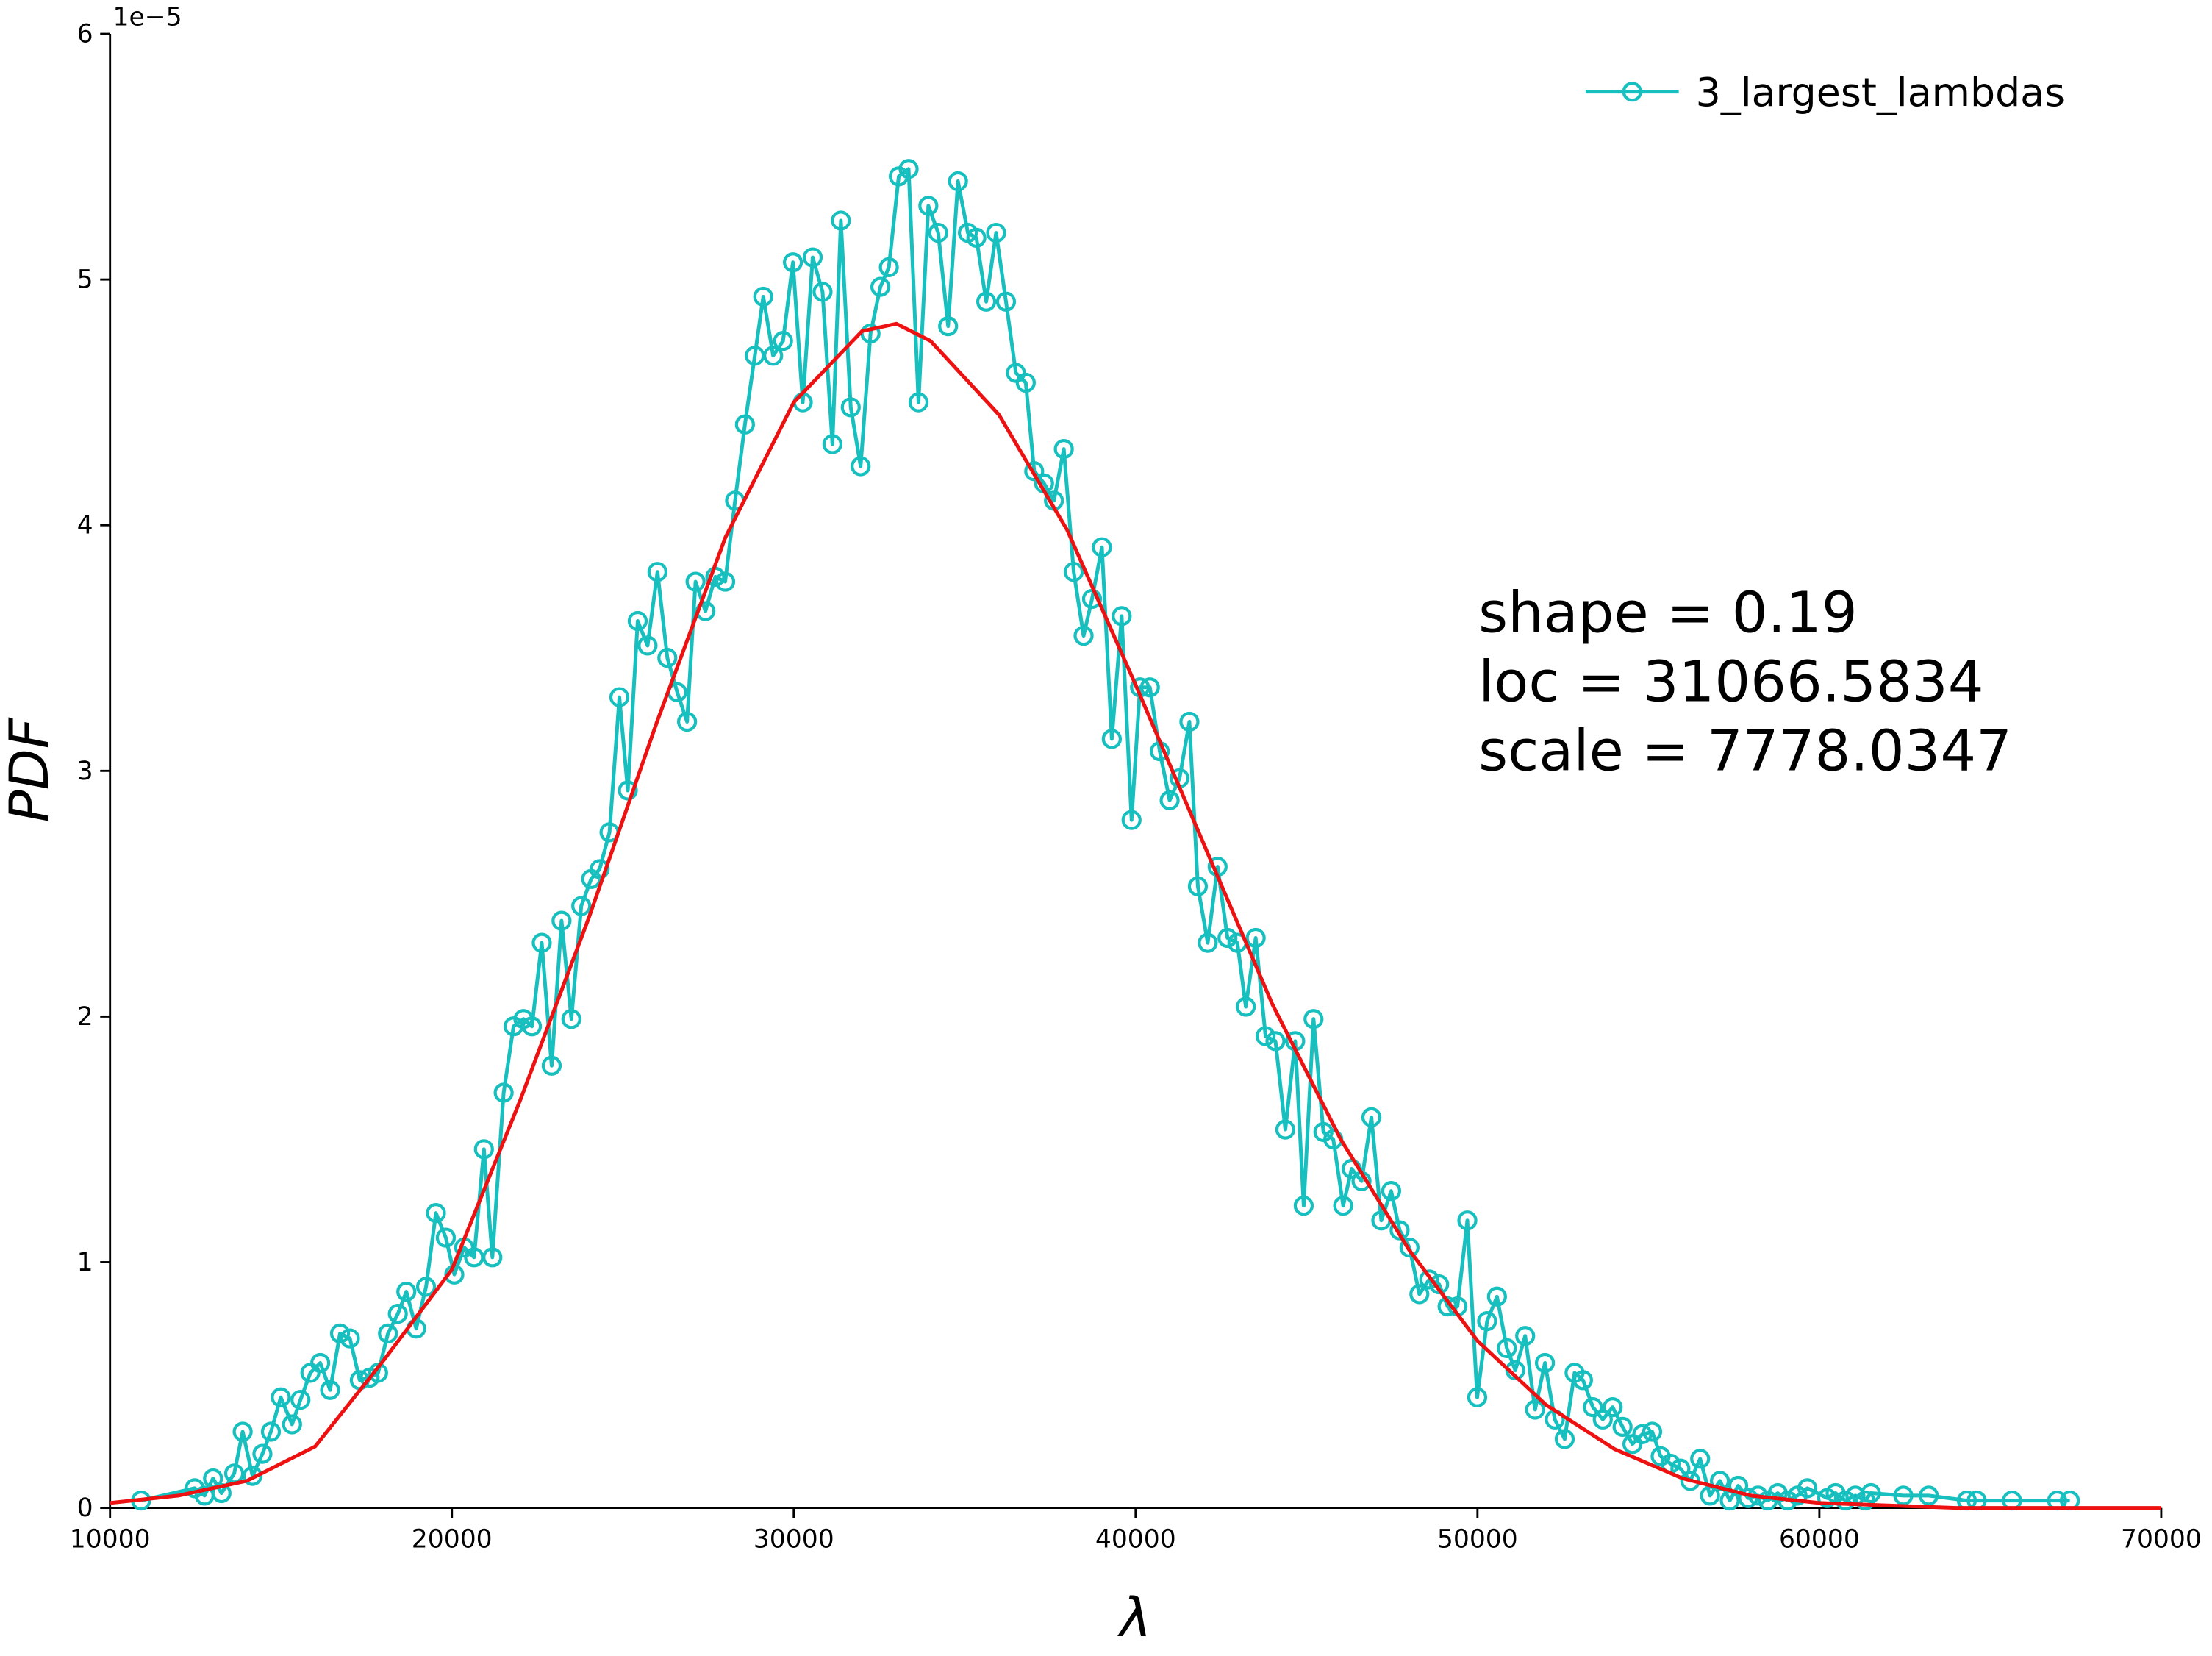  What do you see at coordinates (148, 17) in the screenshot?
I see `y-offset-label: 1e−5` at bounding box center [148, 17].